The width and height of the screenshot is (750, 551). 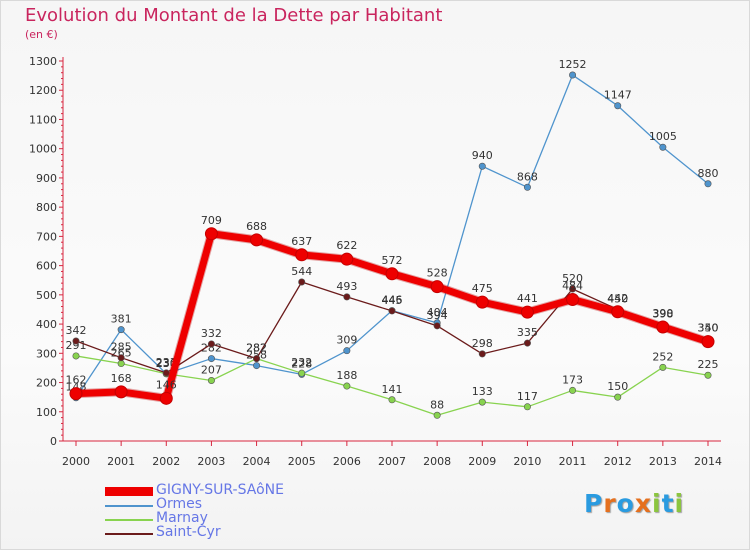 I want to click on logo-letter: r, so click(x=610, y=503).